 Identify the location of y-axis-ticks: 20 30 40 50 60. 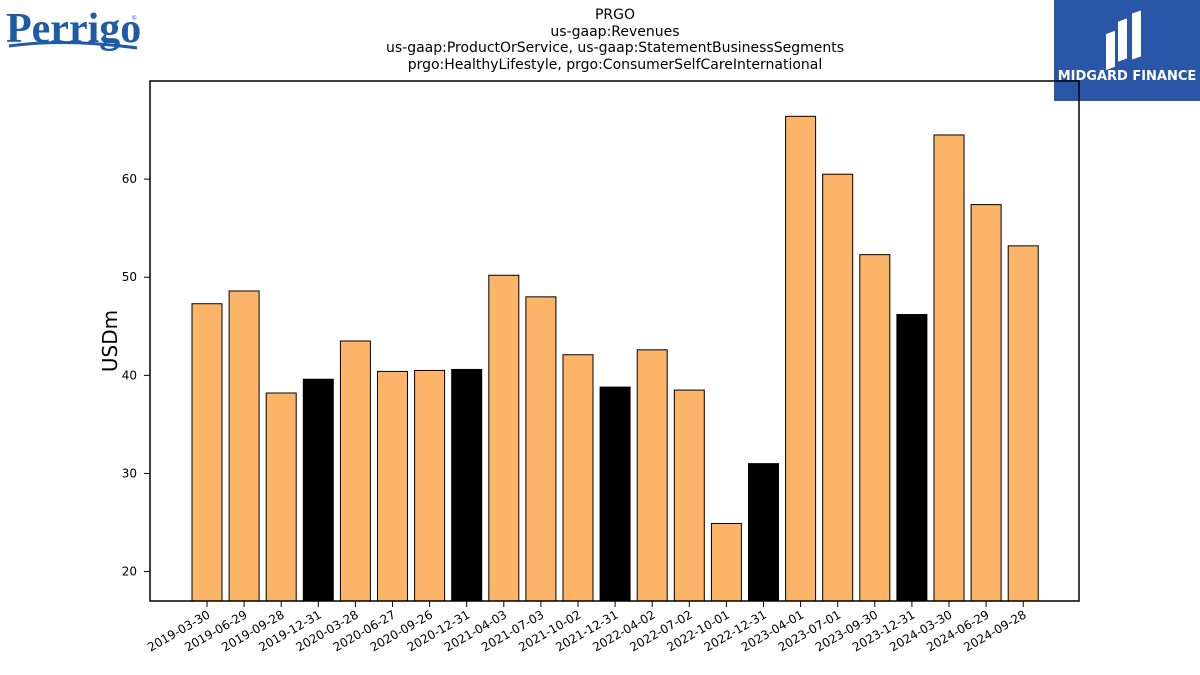
(136, 375).